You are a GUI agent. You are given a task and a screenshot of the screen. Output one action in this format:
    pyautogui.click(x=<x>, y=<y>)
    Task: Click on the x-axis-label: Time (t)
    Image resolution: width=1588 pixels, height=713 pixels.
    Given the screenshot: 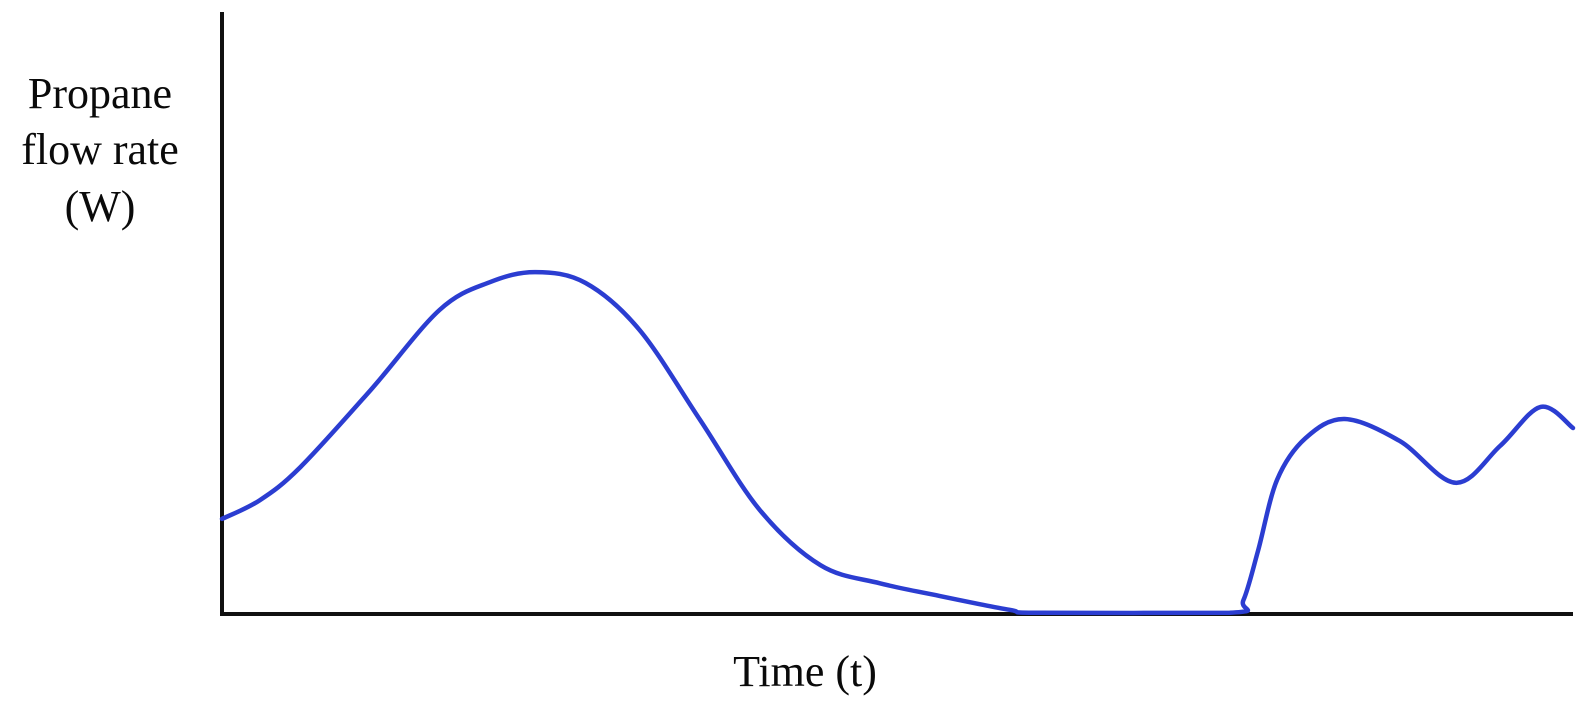 What is the action you would take?
    pyautogui.click(x=805, y=671)
    